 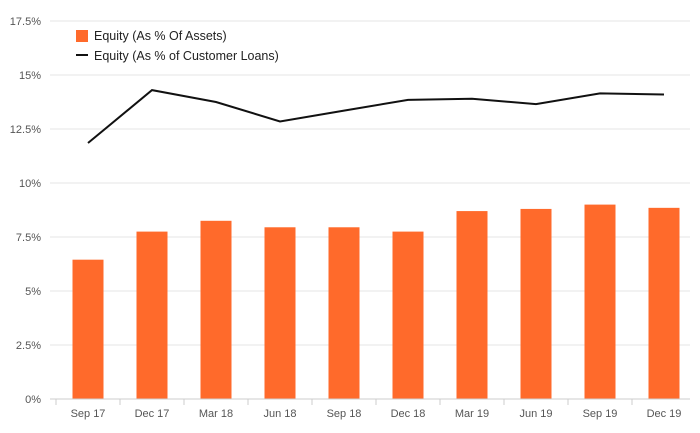 I want to click on line-series, so click(x=376, y=117).